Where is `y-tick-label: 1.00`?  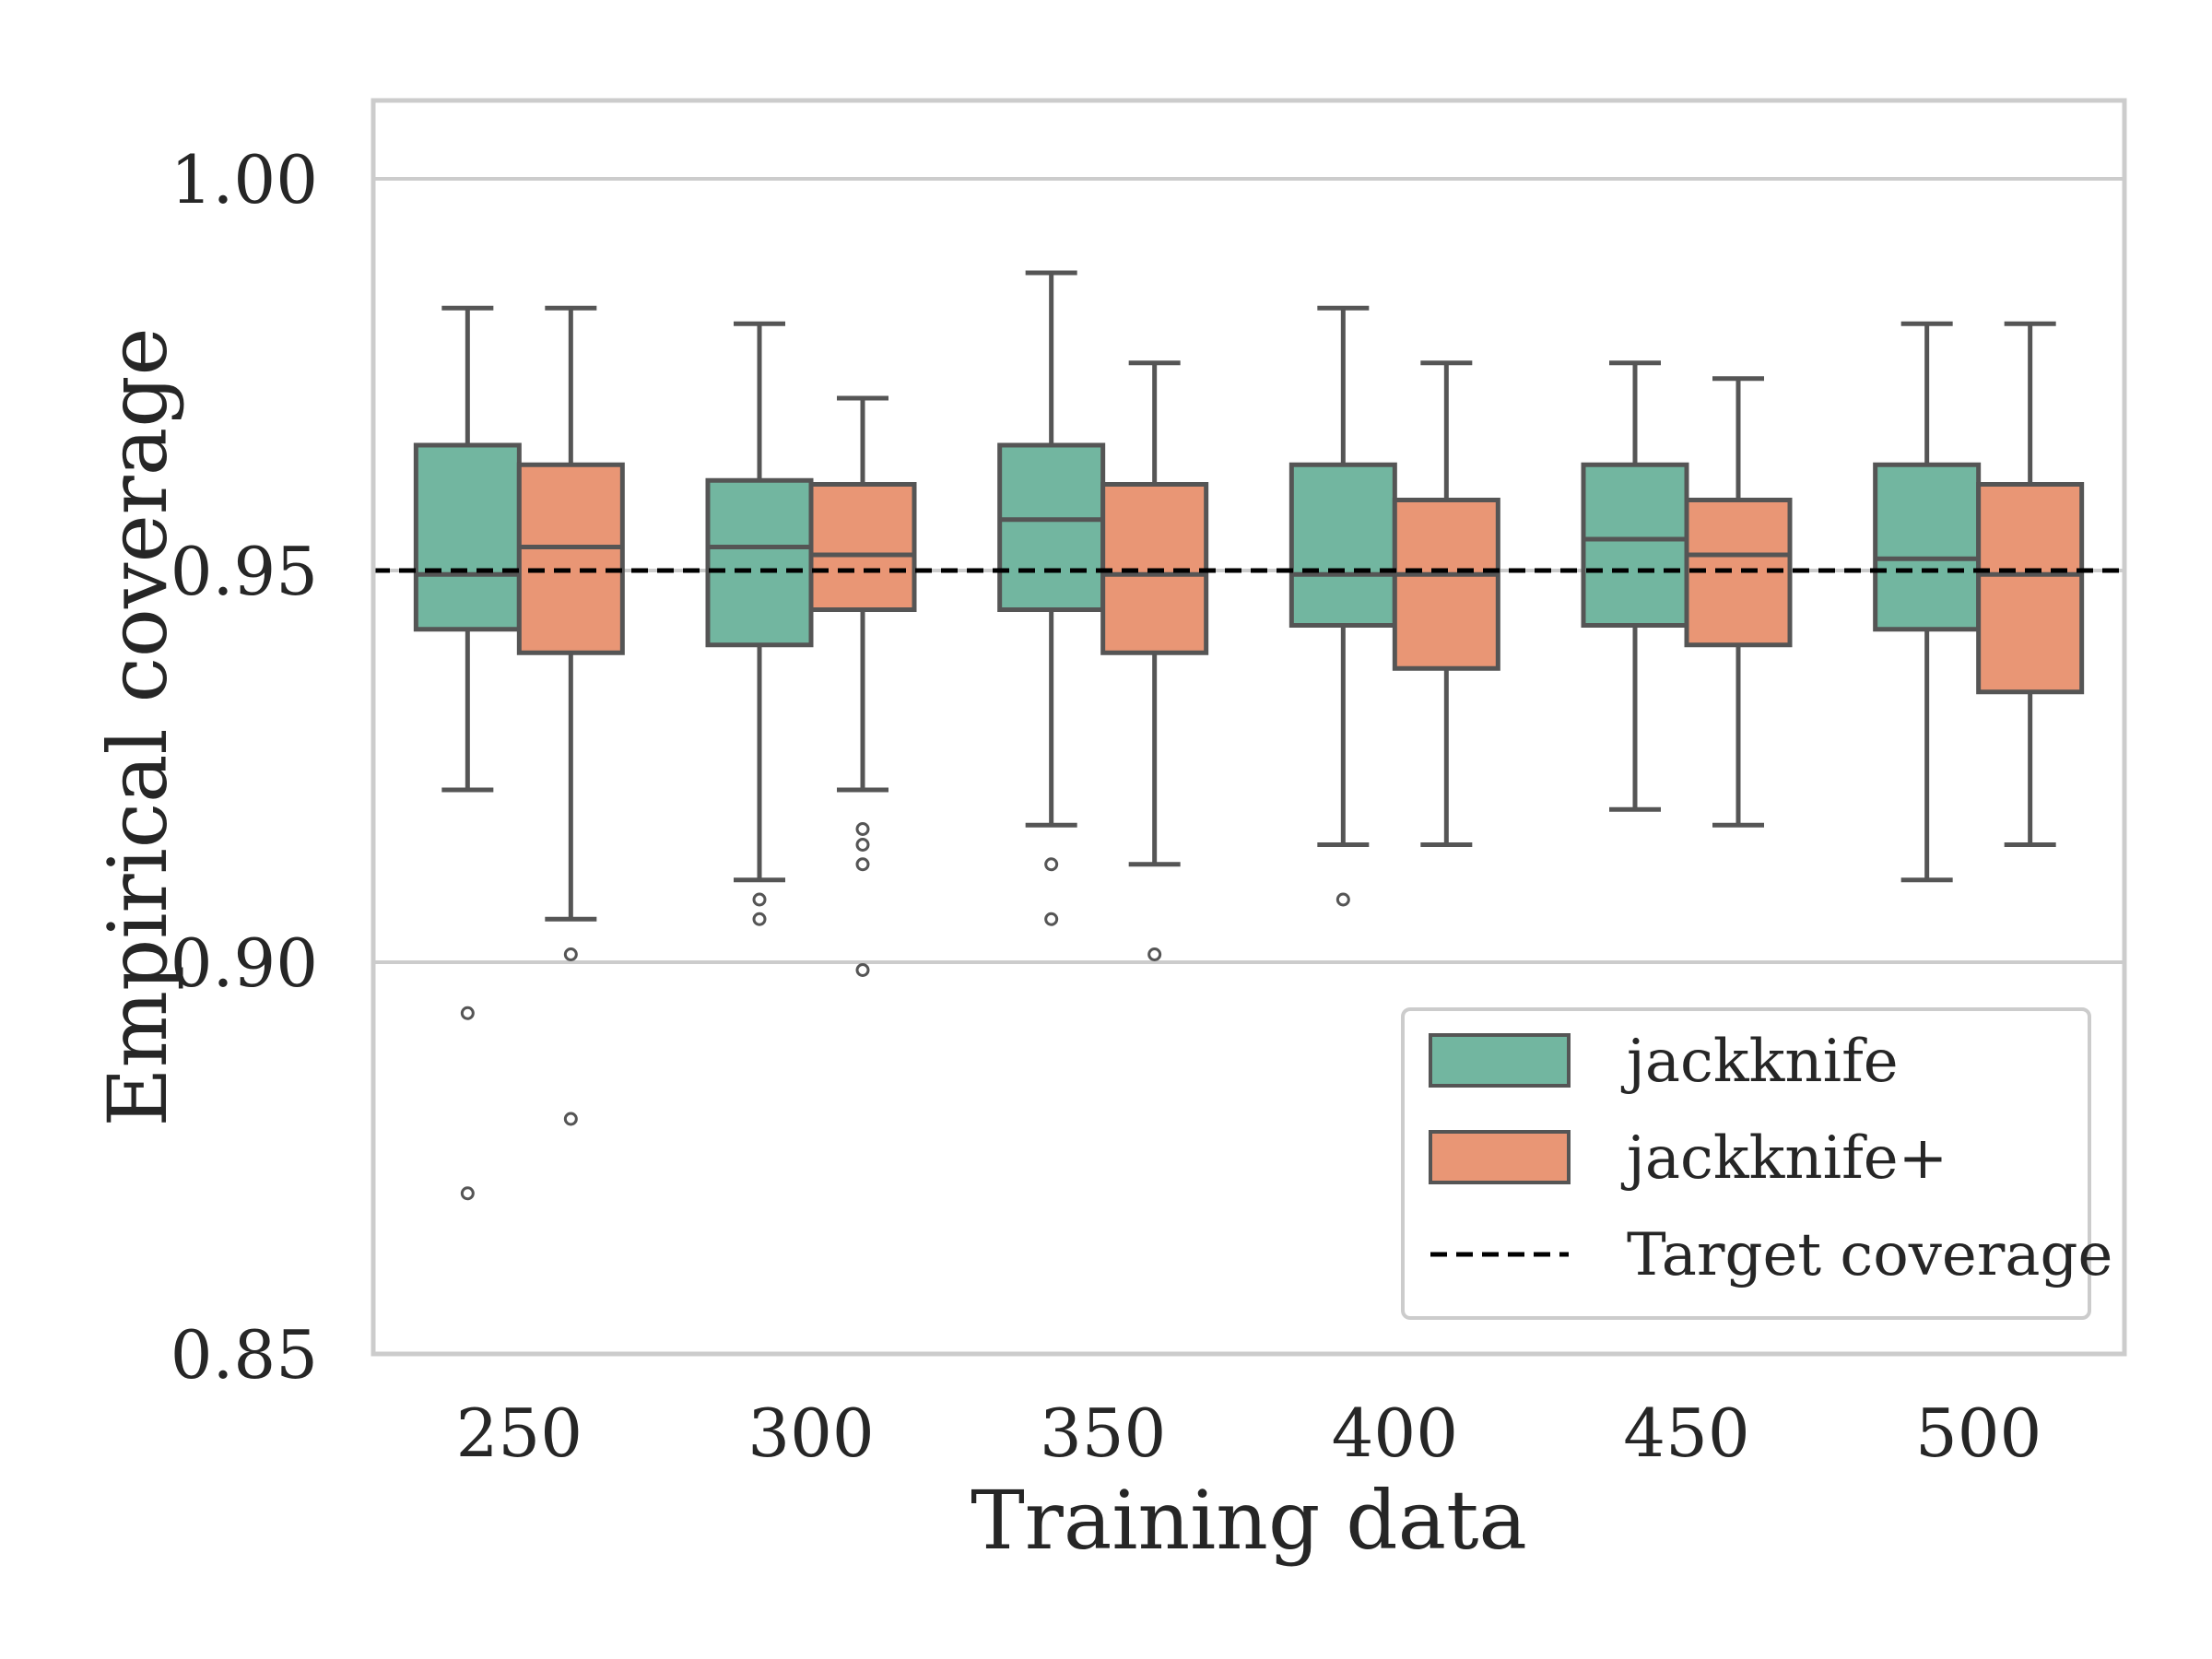 y-tick-label: 1.00 is located at coordinates (244, 179).